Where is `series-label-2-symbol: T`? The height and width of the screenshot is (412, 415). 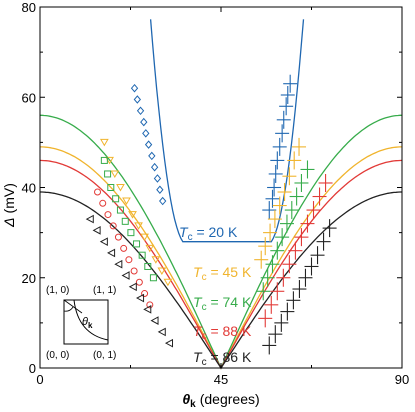
series-label-2-symbol: T is located at coordinates (198, 302).